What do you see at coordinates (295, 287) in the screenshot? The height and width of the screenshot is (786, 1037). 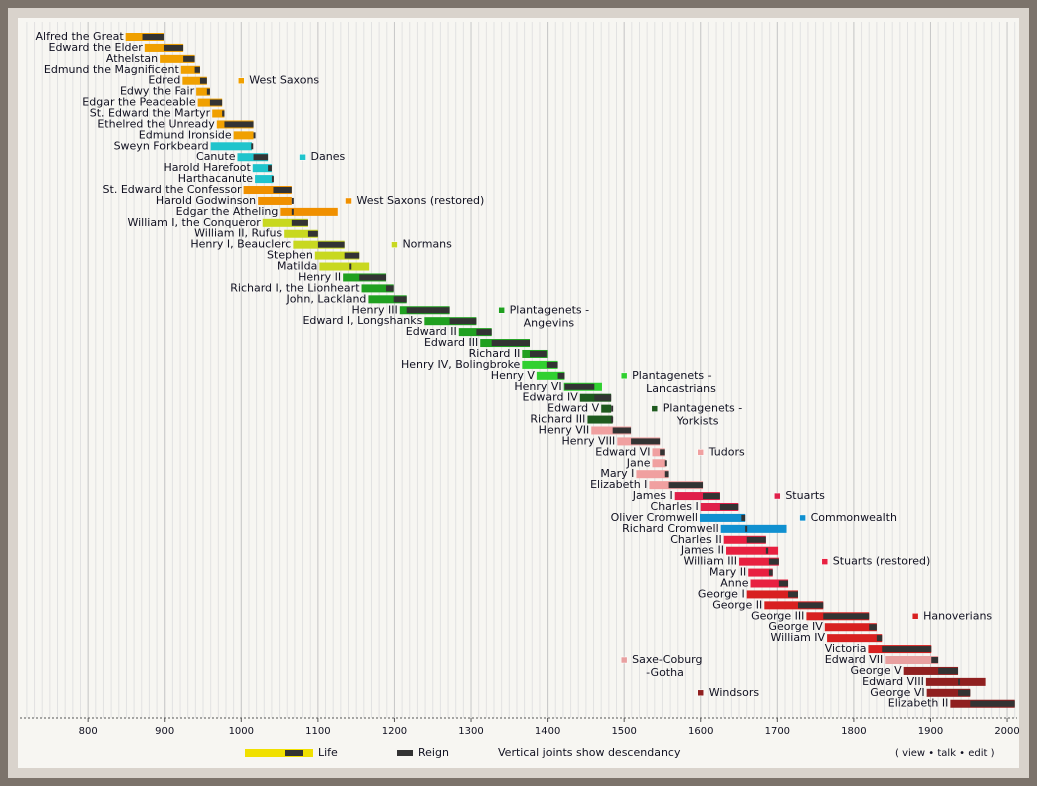 I see `monarch-name: Richard I, the Lionheart` at bounding box center [295, 287].